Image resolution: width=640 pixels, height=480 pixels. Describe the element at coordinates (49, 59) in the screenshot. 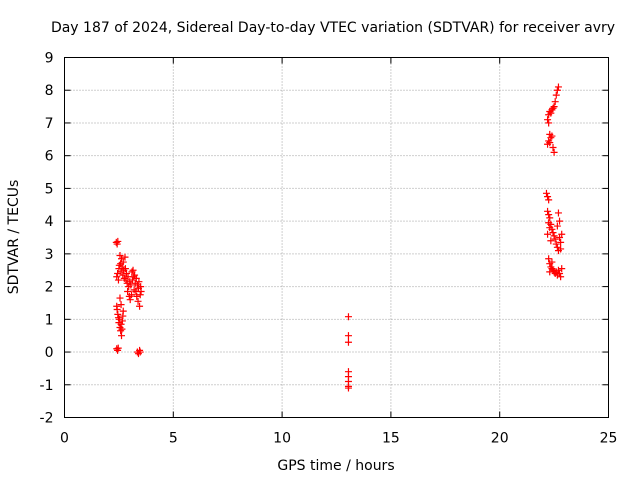

I see `y-tick-label: 9` at that location.